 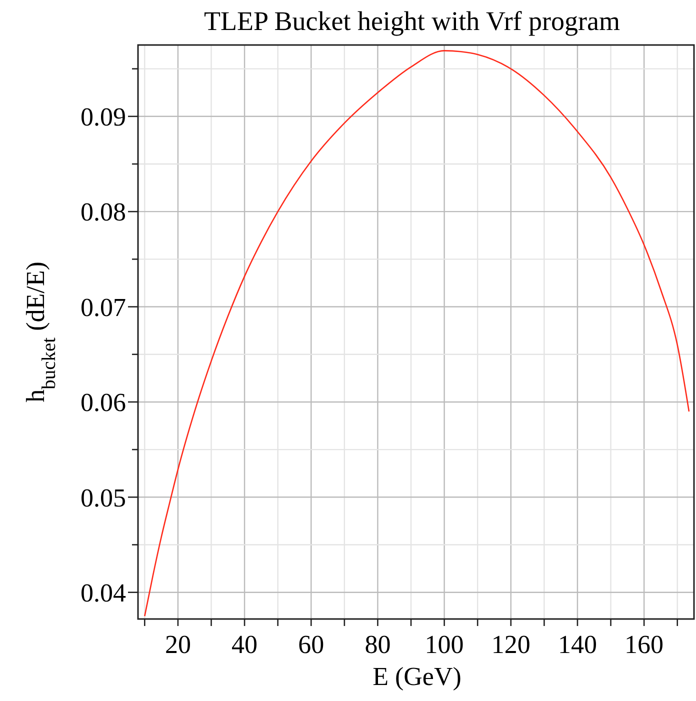 I want to click on y-tick-label: 0.06, so click(x=103, y=403).